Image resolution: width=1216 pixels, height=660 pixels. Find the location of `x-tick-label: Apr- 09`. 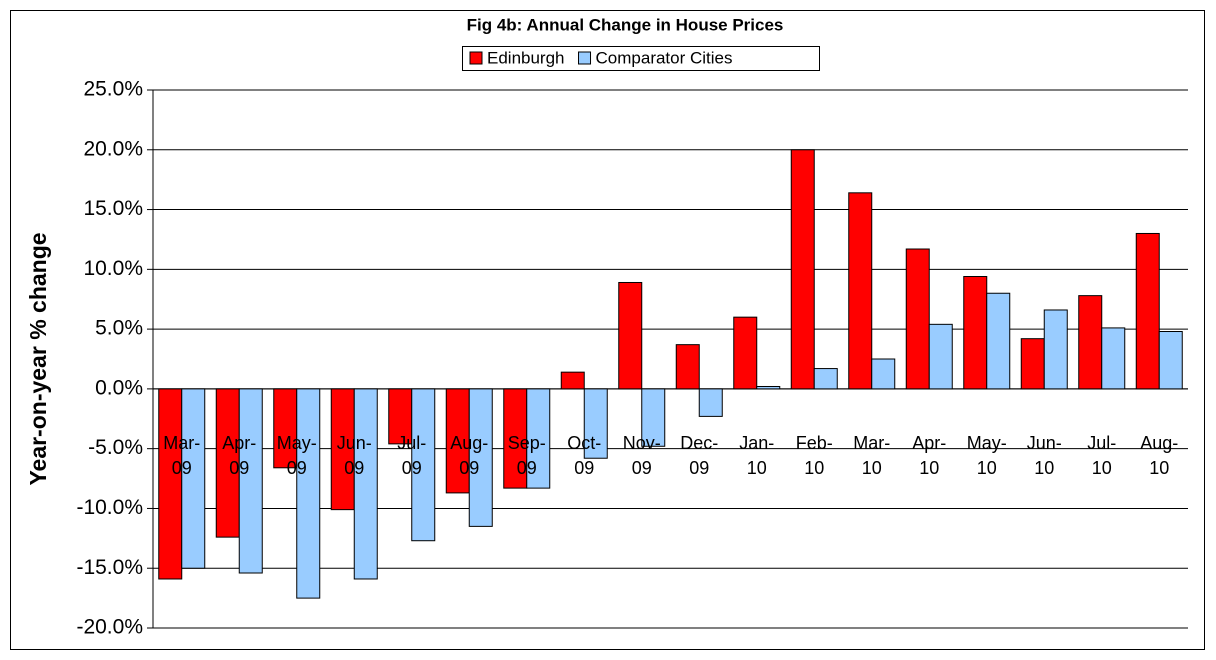

x-tick-label: Apr- 09 is located at coordinates (239, 455).